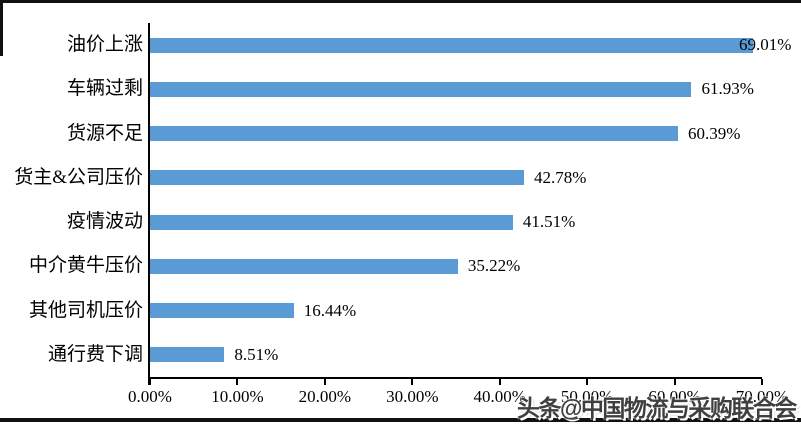 Image resolution: width=801 pixels, height=427 pixels. I want to click on frame-border-bottom, so click(400, 420).